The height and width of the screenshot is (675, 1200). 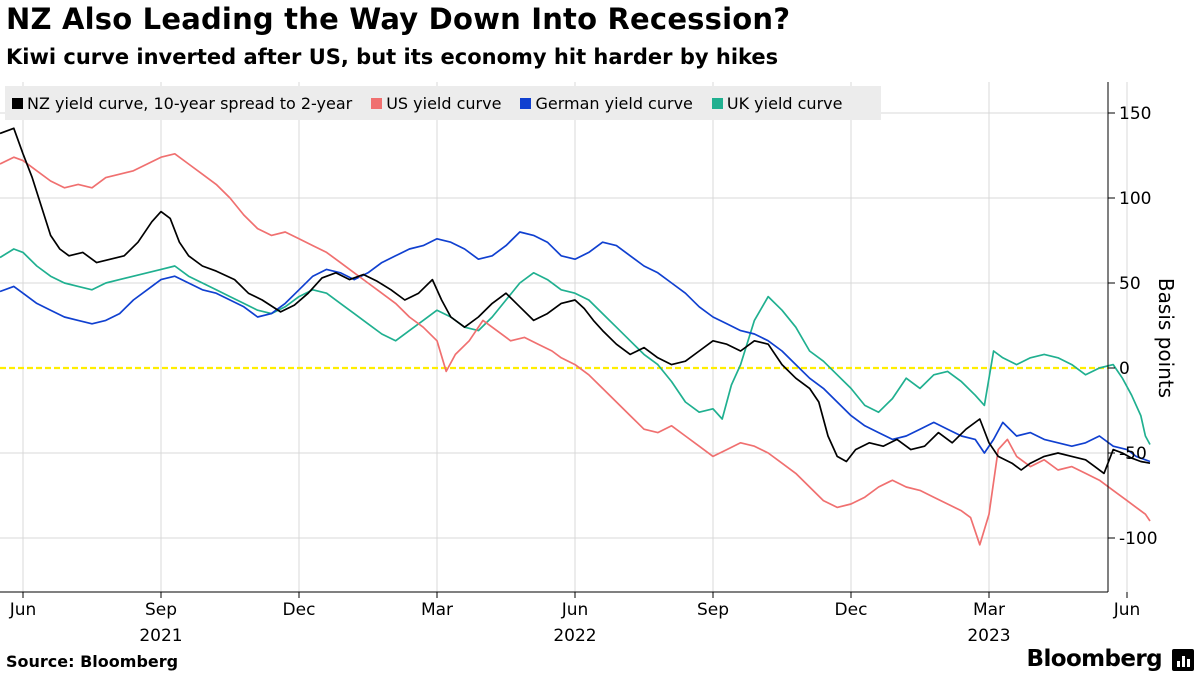 What do you see at coordinates (17, 103) in the screenshot?
I see `legend-swatch-nz` at bounding box center [17, 103].